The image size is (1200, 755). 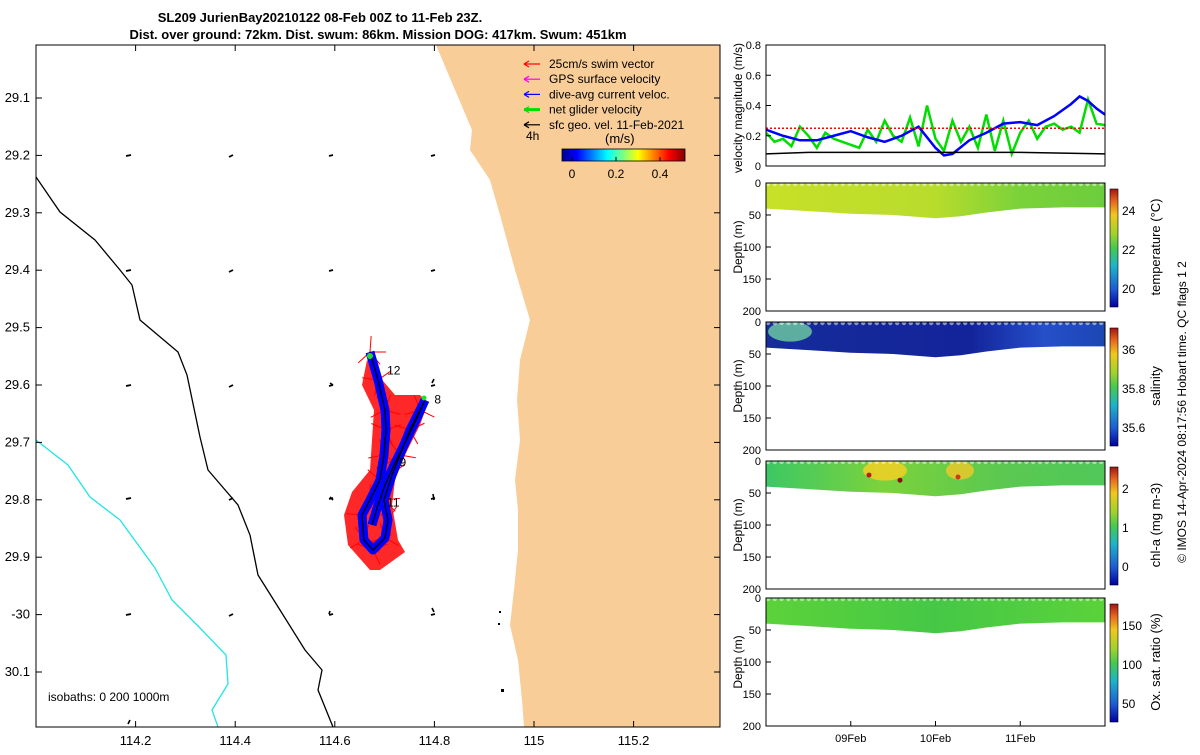 What do you see at coordinates (394, 371) in the screenshot?
I see `track-day-label: 12` at bounding box center [394, 371].